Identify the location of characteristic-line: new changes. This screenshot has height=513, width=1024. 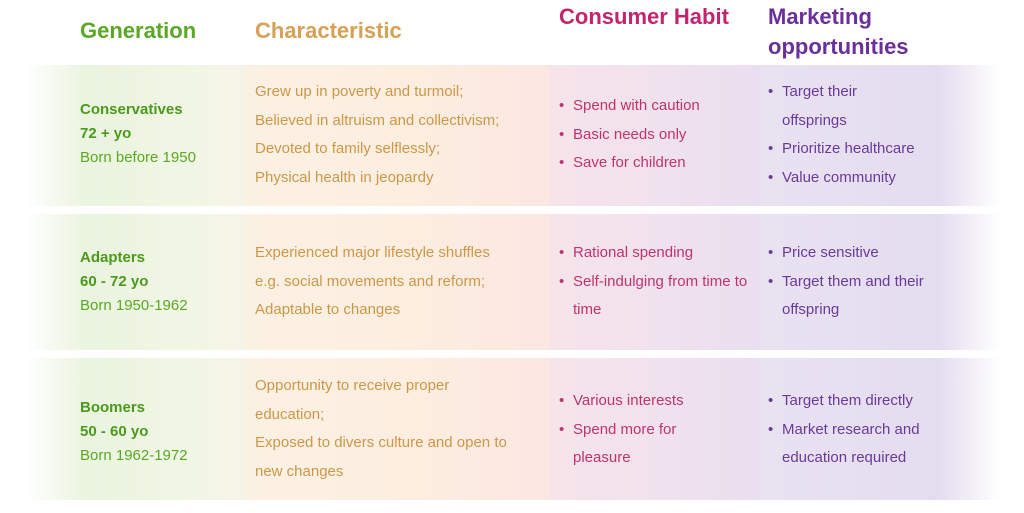
(299, 471).